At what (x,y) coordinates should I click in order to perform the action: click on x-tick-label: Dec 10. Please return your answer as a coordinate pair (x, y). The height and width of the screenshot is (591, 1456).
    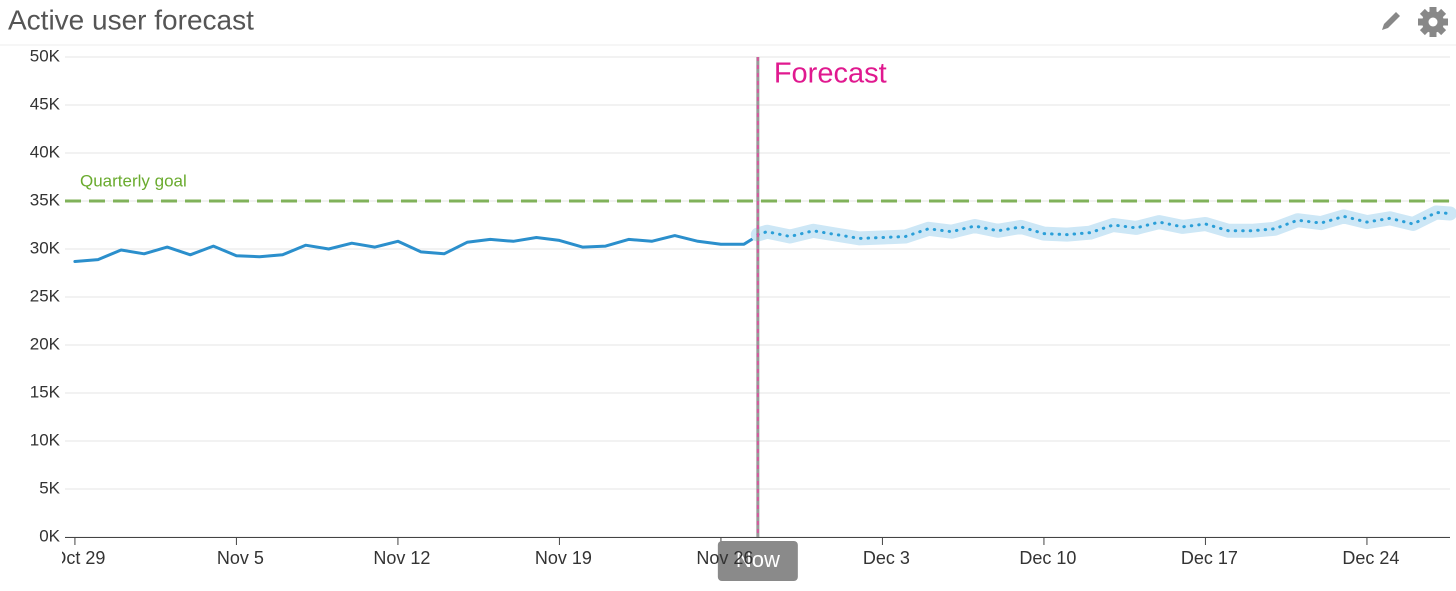
    Looking at the image, I should click on (1047, 558).